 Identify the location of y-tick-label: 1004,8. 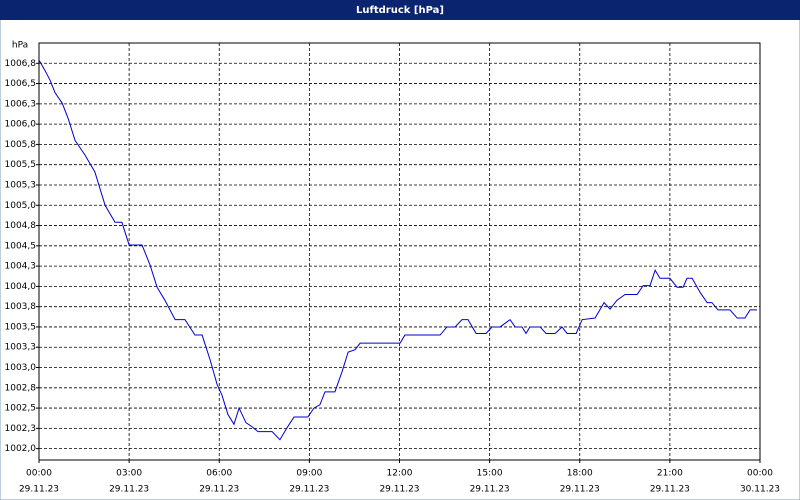
(21, 226).